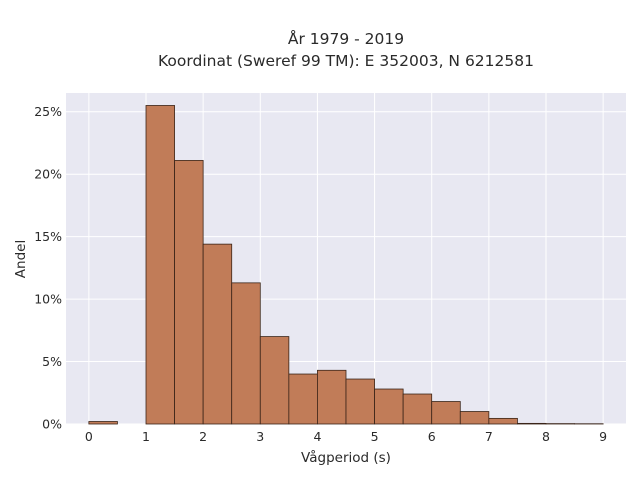  I want to click on x-tick-label: 5, so click(375, 436).